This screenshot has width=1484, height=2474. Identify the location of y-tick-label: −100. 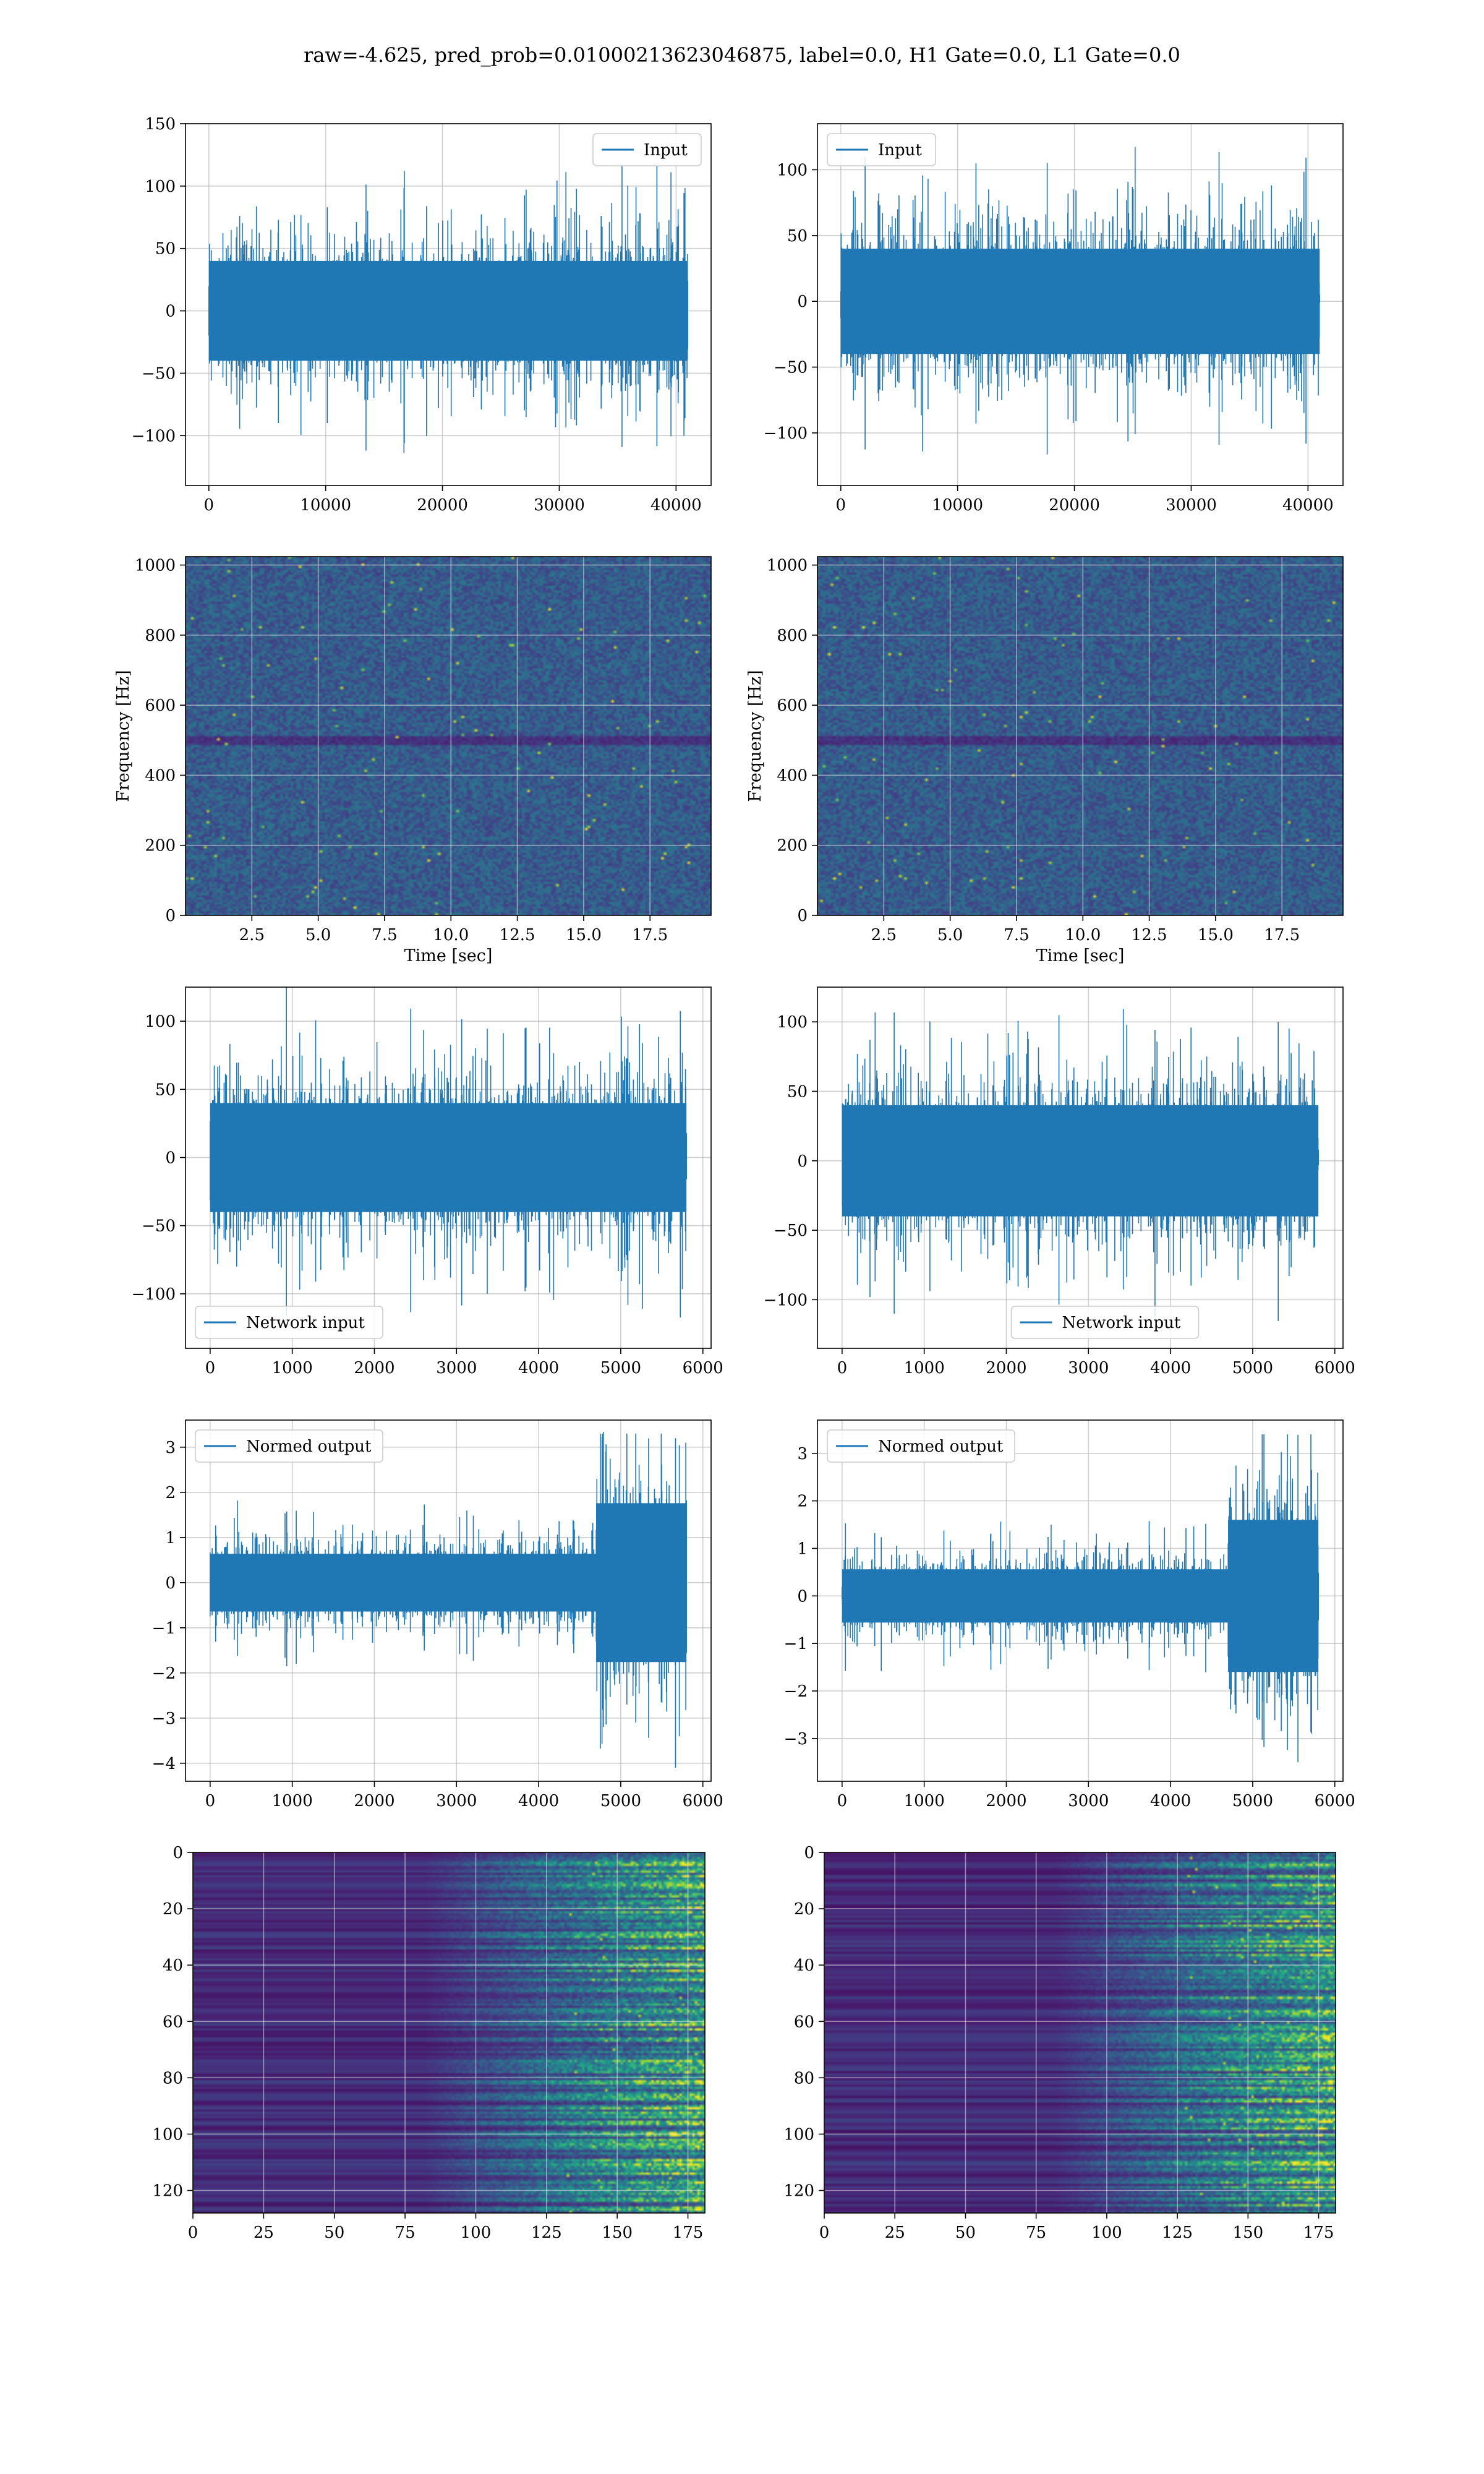
(154, 1295).